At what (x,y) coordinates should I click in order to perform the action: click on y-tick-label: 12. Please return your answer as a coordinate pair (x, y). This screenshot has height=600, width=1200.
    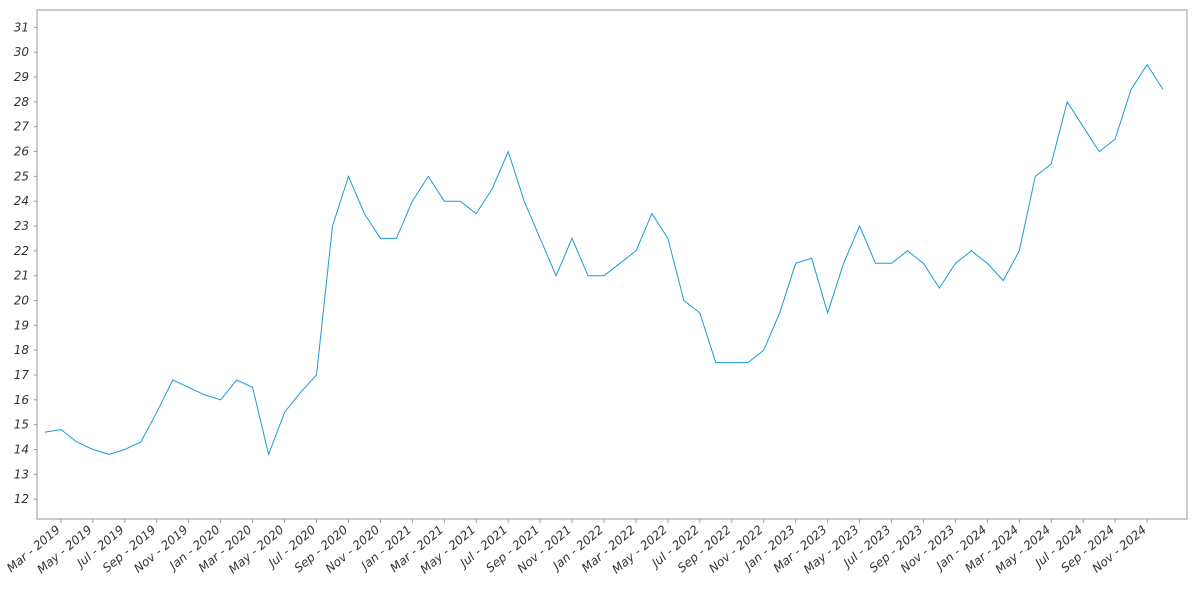
    Looking at the image, I should click on (21, 499).